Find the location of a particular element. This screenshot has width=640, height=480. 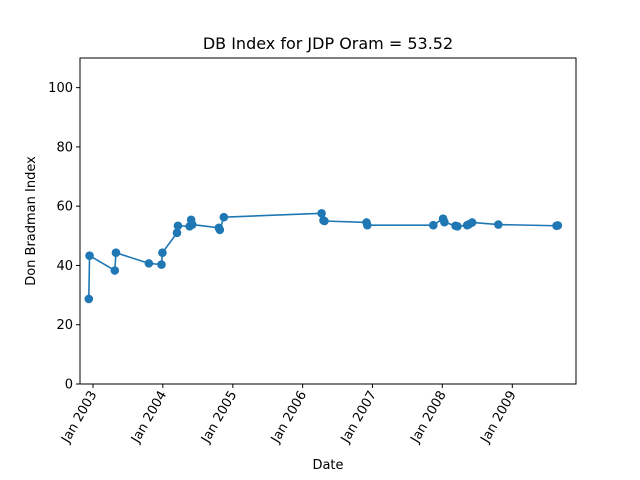

y-tick-label: 80 is located at coordinates (64, 147).